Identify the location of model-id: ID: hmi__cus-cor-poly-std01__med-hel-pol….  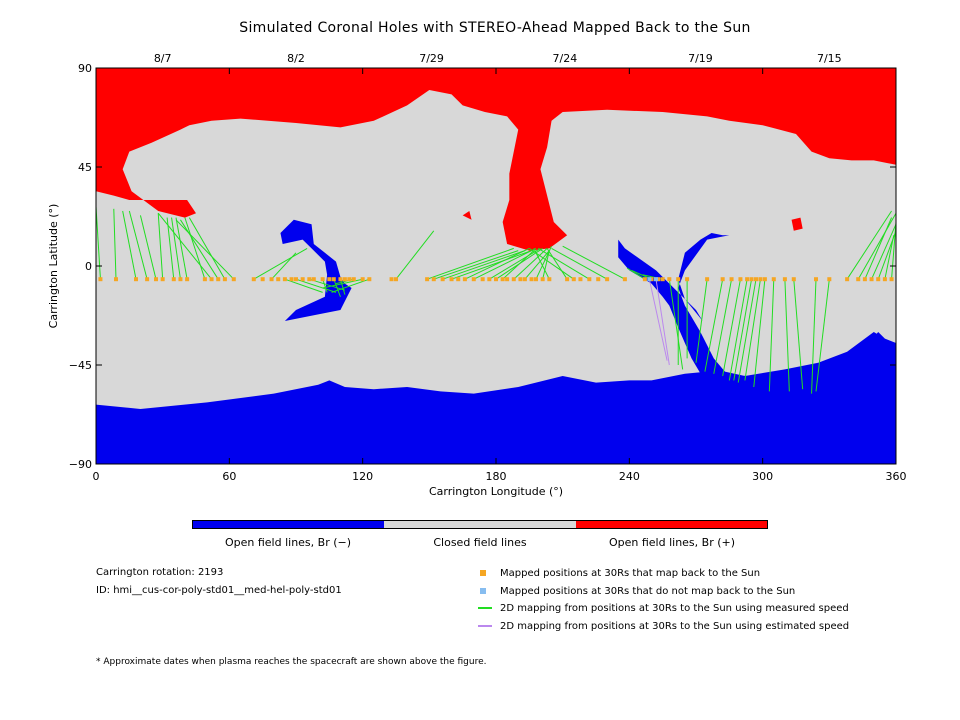
(219, 590).